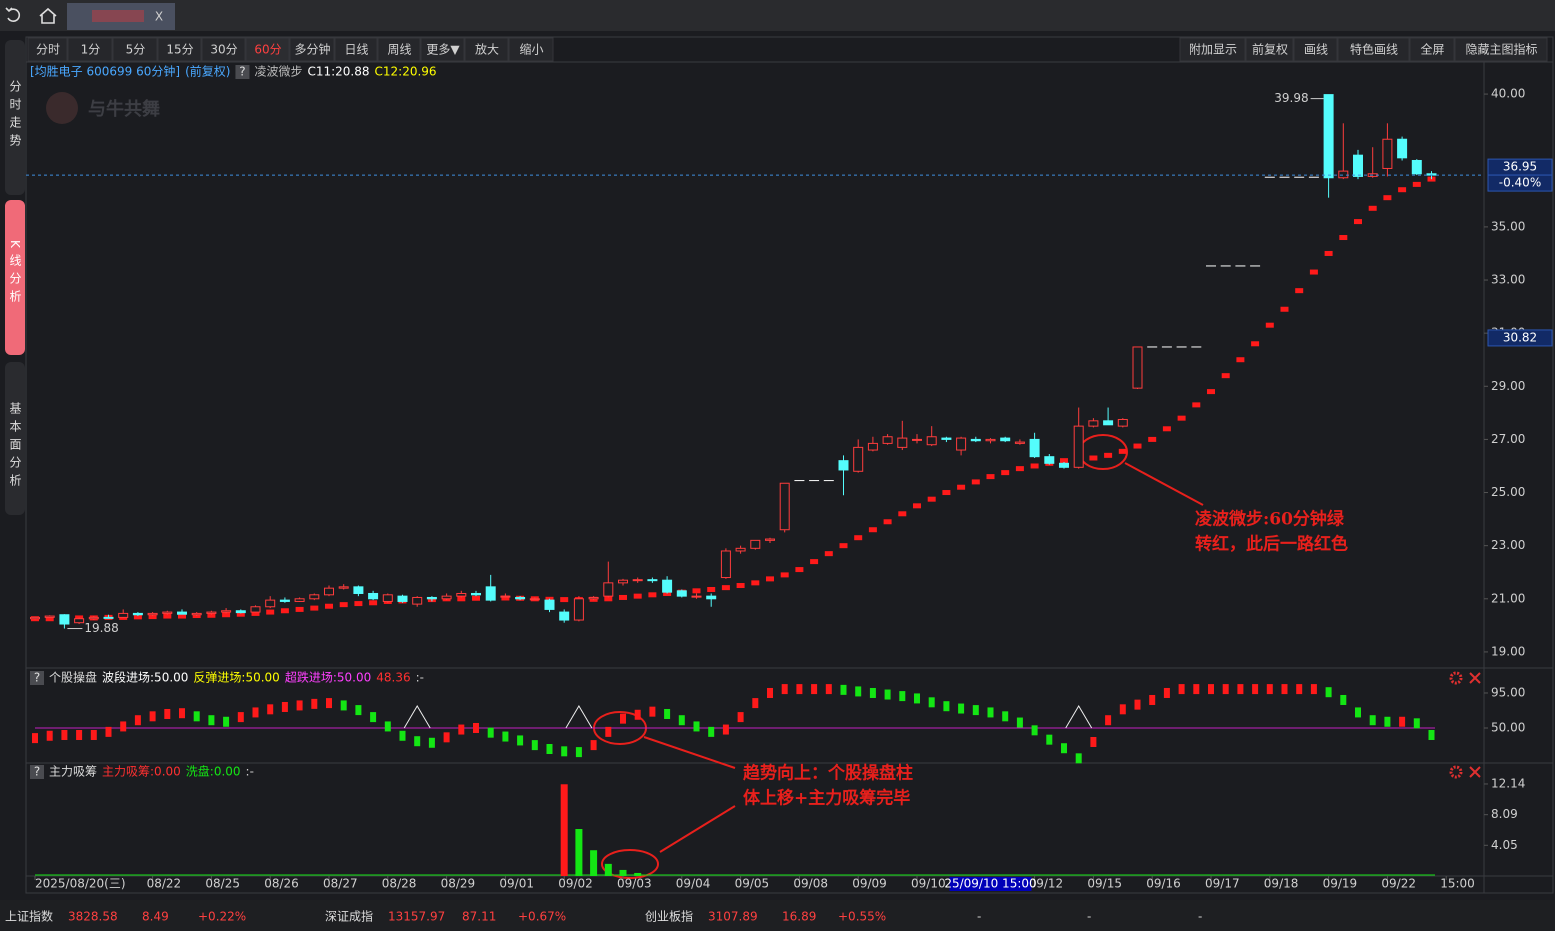 This screenshot has width=1555, height=931. I want to click on y-tick-label: 95.00, so click(1508, 692).